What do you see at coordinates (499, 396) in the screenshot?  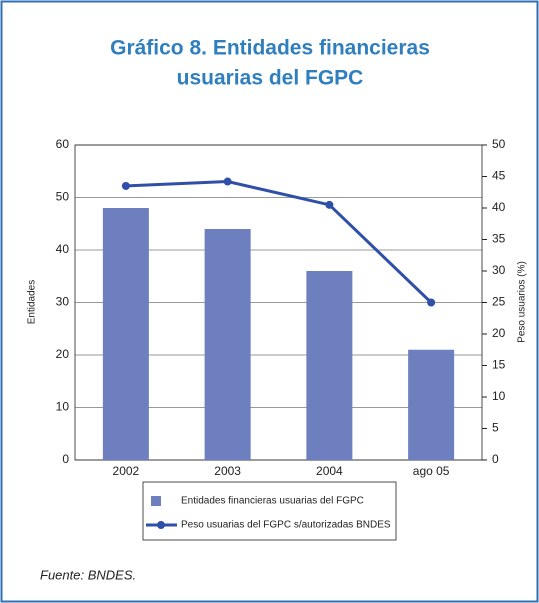 I see `y2-tick-label: 10` at bounding box center [499, 396].